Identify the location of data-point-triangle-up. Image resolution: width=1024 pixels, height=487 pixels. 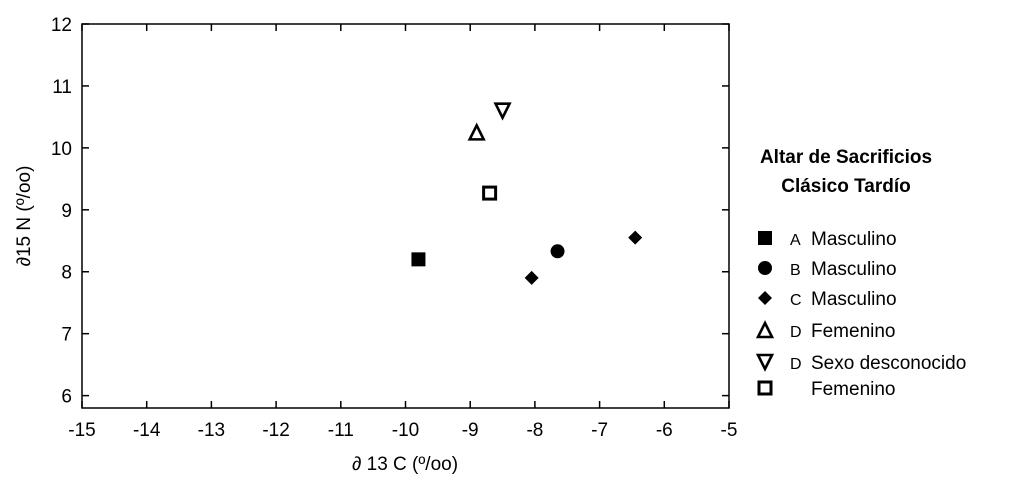
(476, 131).